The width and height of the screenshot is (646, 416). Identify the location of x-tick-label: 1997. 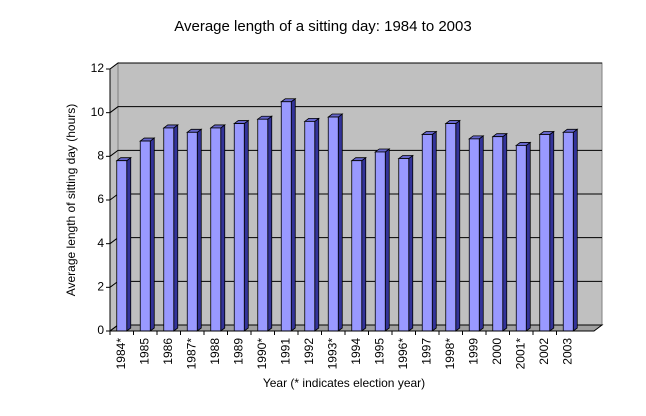
(426, 351).